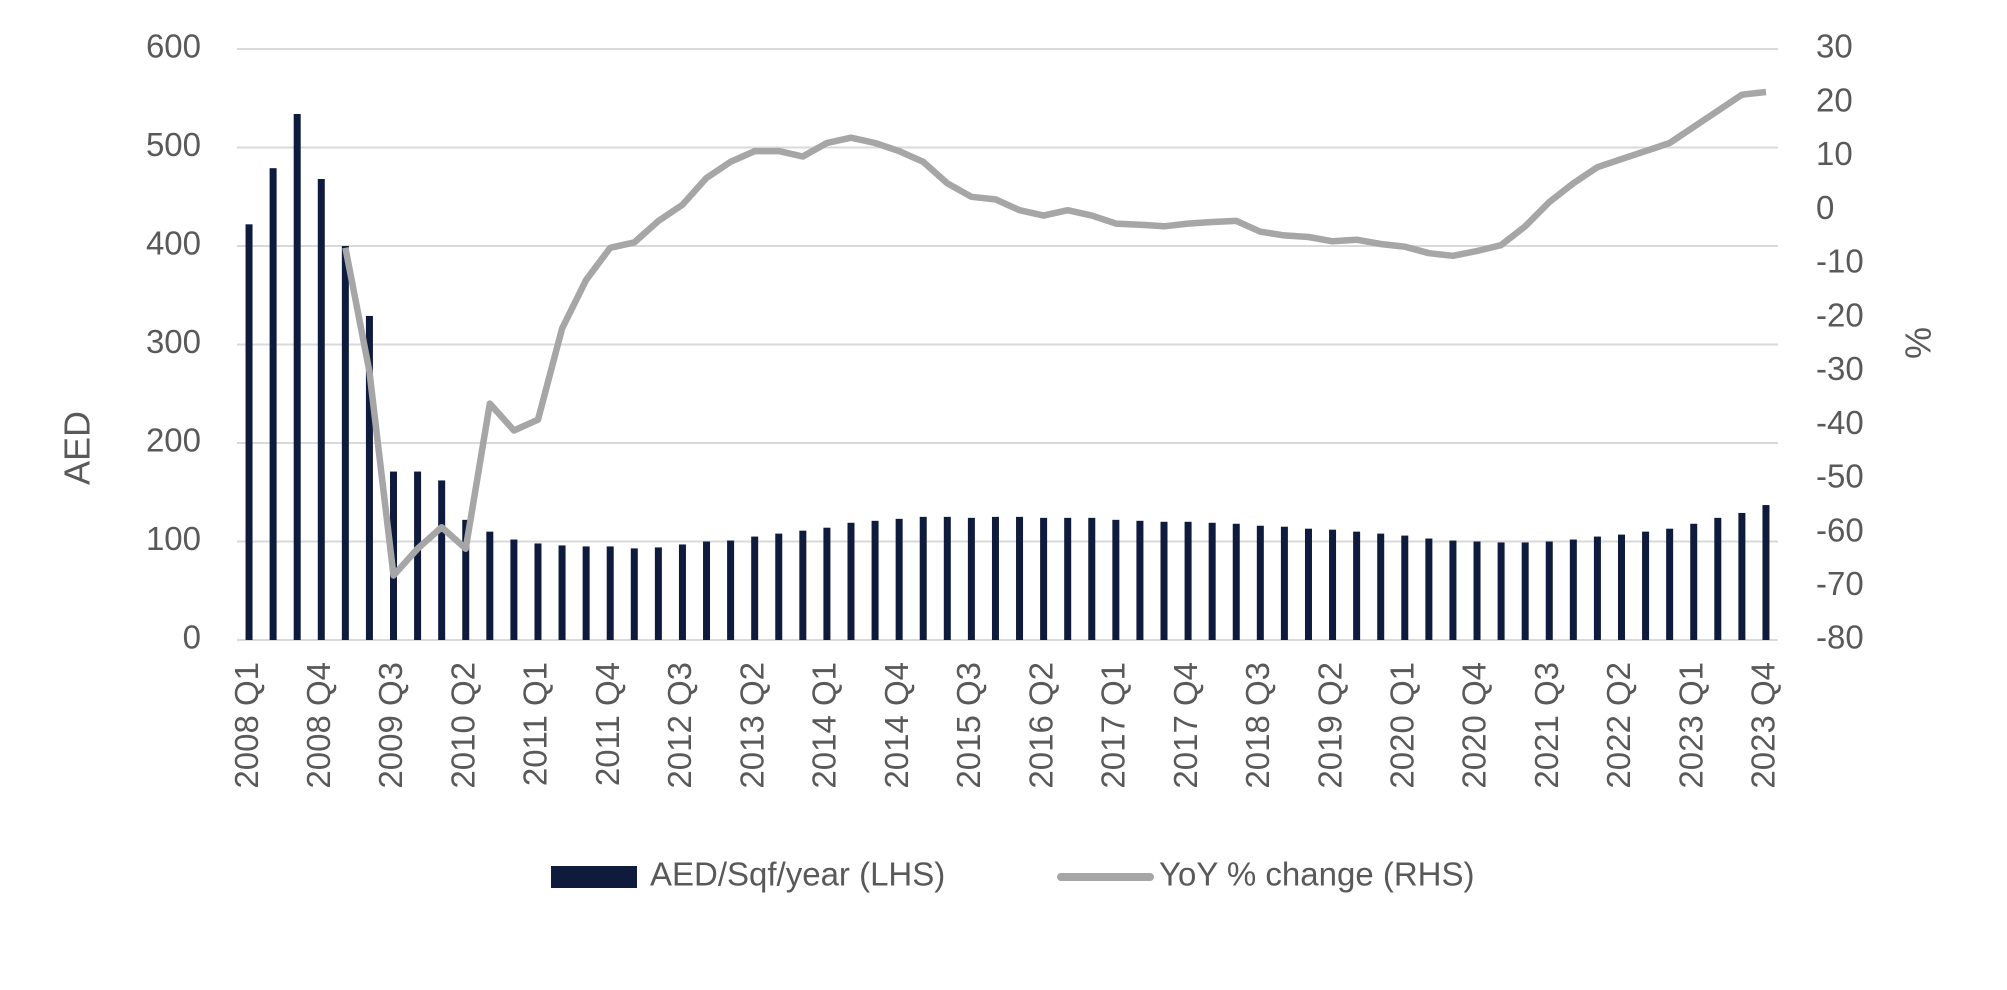  What do you see at coordinates (1840, 422) in the screenshot?
I see `y2-tick-label: -40` at bounding box center [1840, 422].